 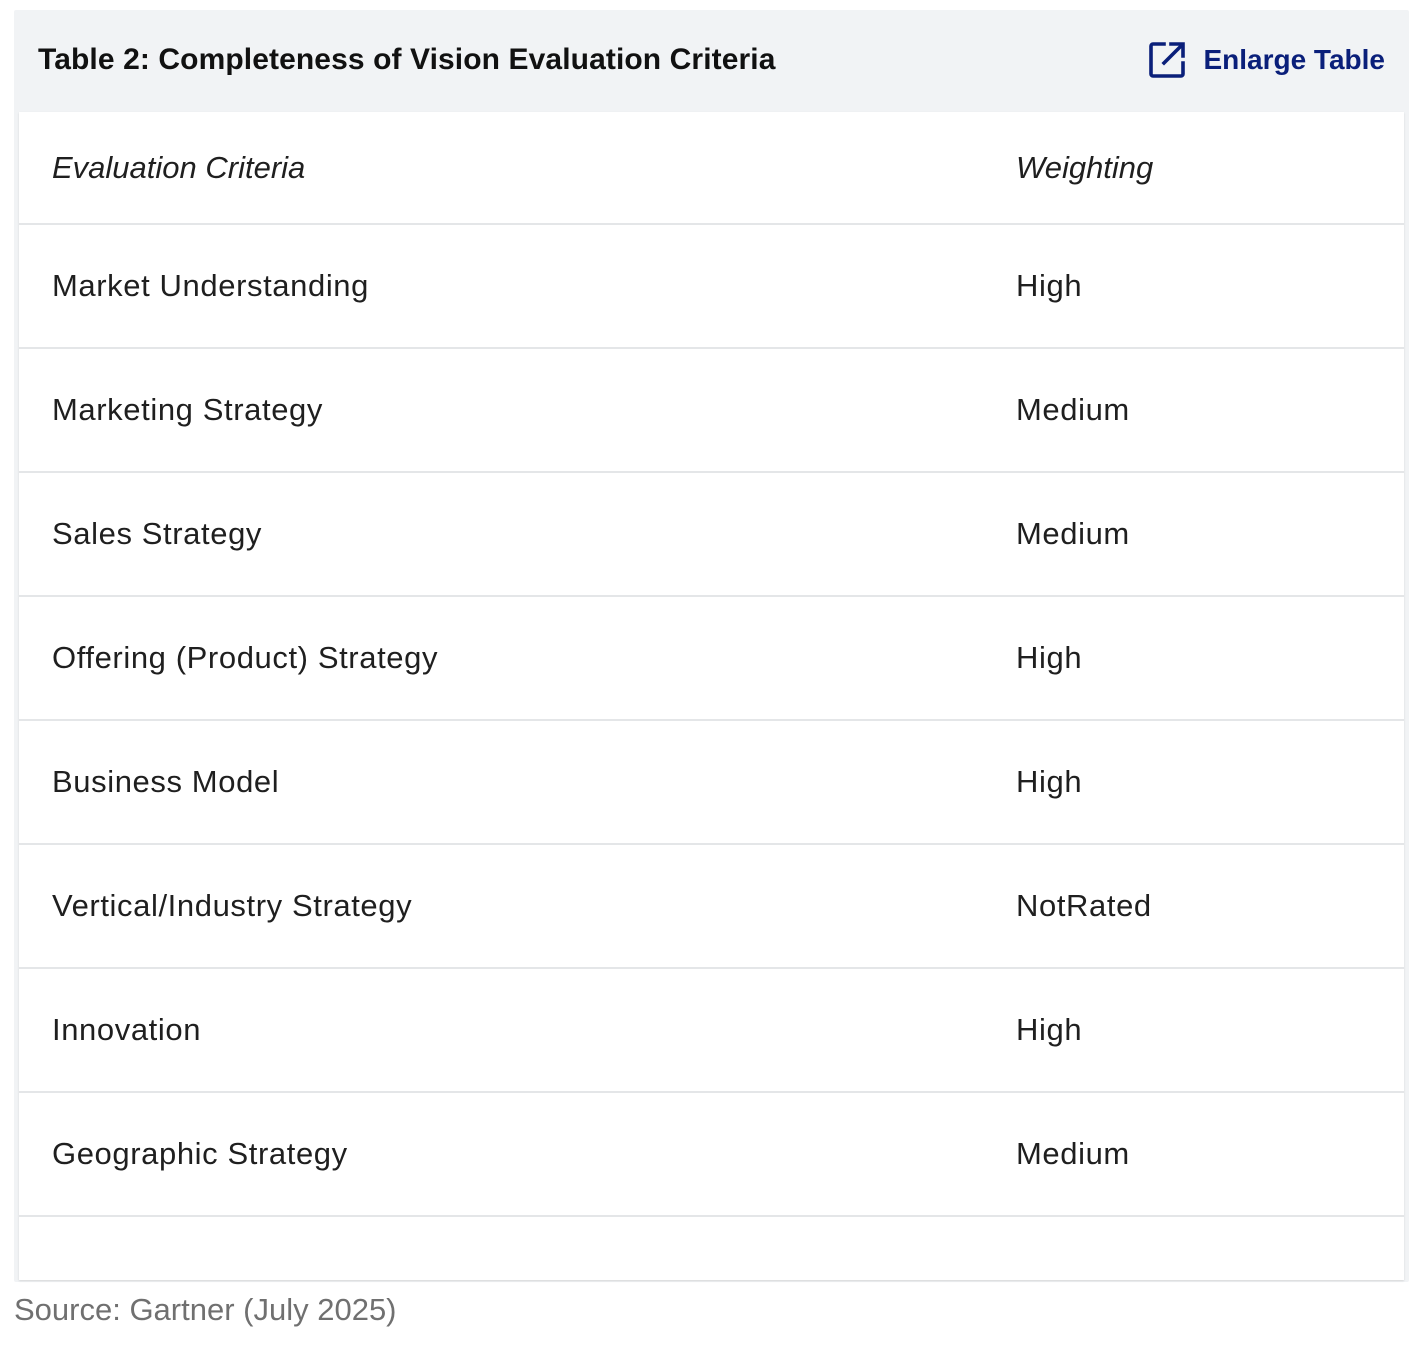 I want to click on table-row: Vertical/Industry Strategy NotRated, so click(x=711, y=906).